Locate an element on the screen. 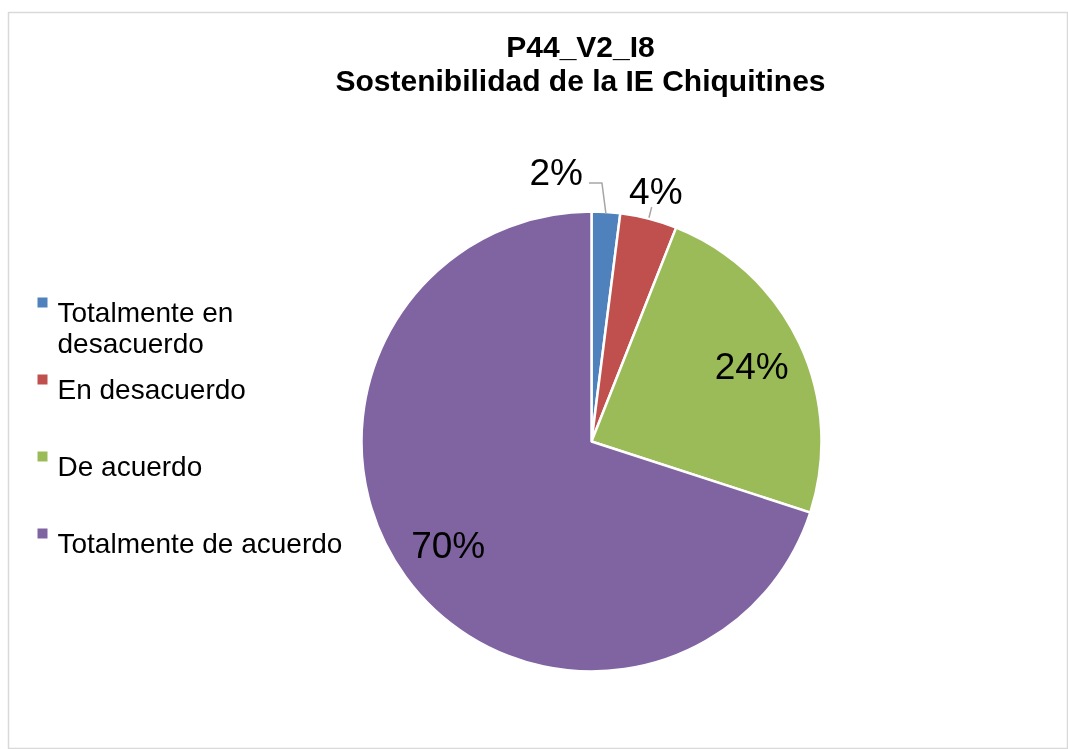 The height and width of the screenshot is (749, 1068). legend-label: En desacuerdo is located at coordinates (151, 389).